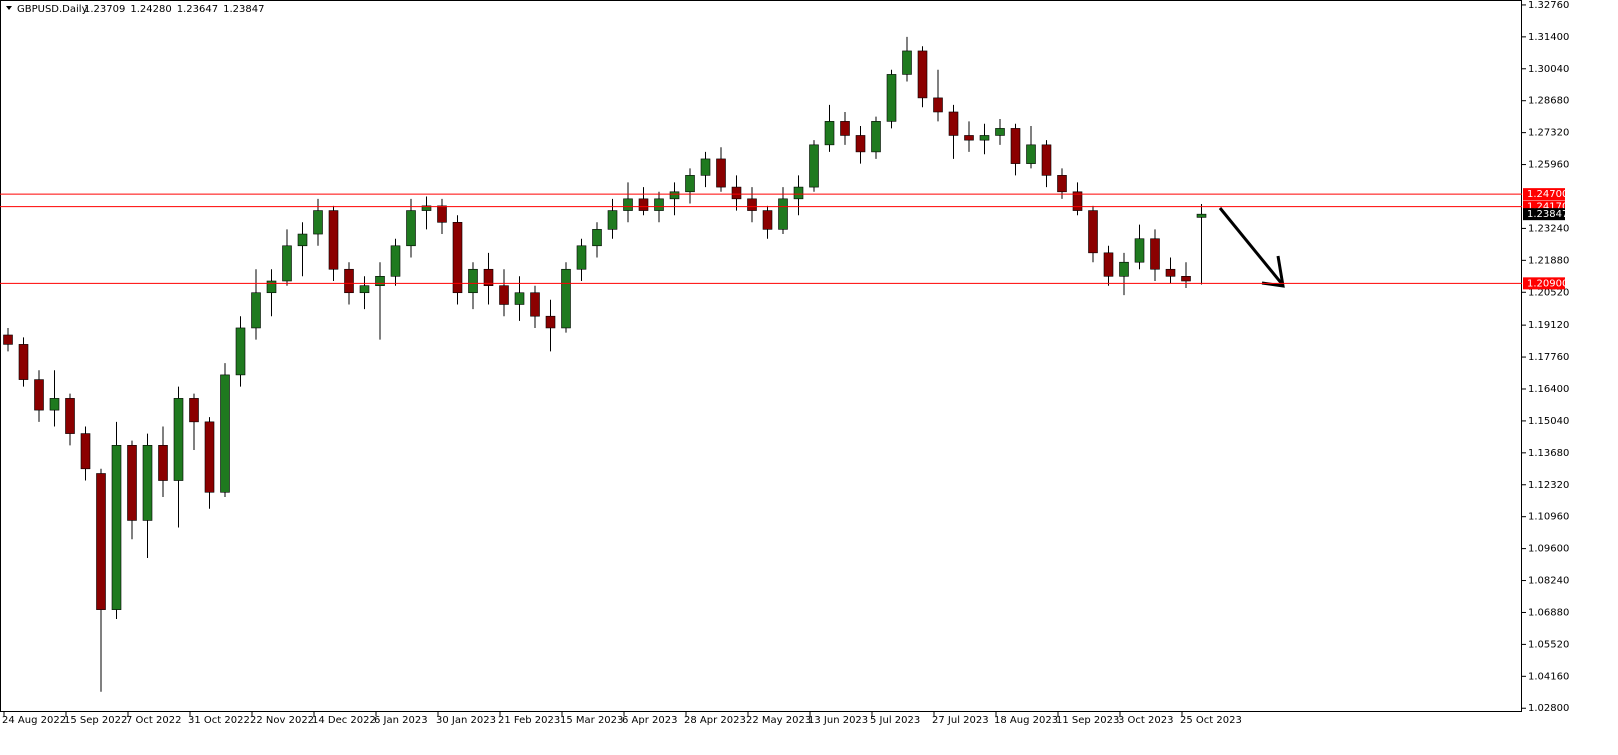 This screenshot has height=755, width=1618. Describe the element at coordinates (282, 720) in the screenshot. I see `x-tick-label: 22 Nov 2022` at that location.